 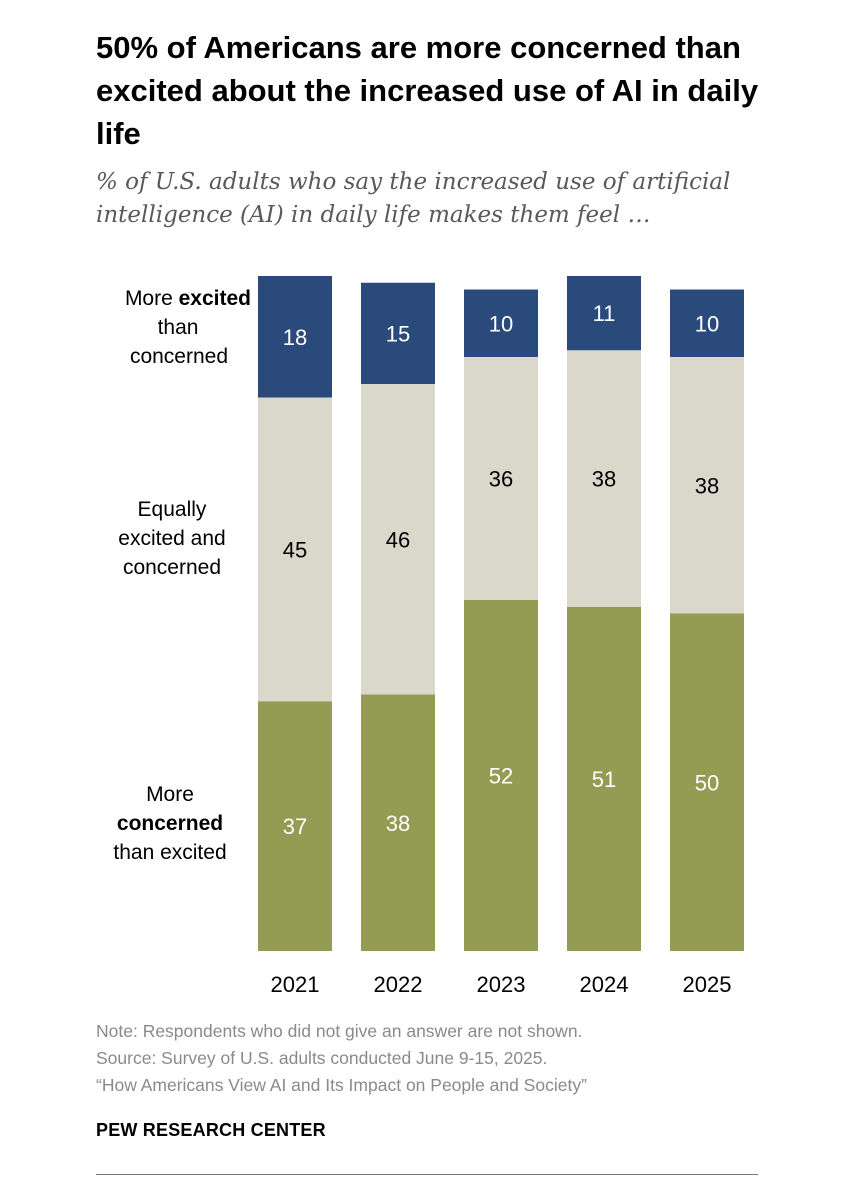 I want to click on data-label-concerned-2023: 52, so click(x=501, y=776).